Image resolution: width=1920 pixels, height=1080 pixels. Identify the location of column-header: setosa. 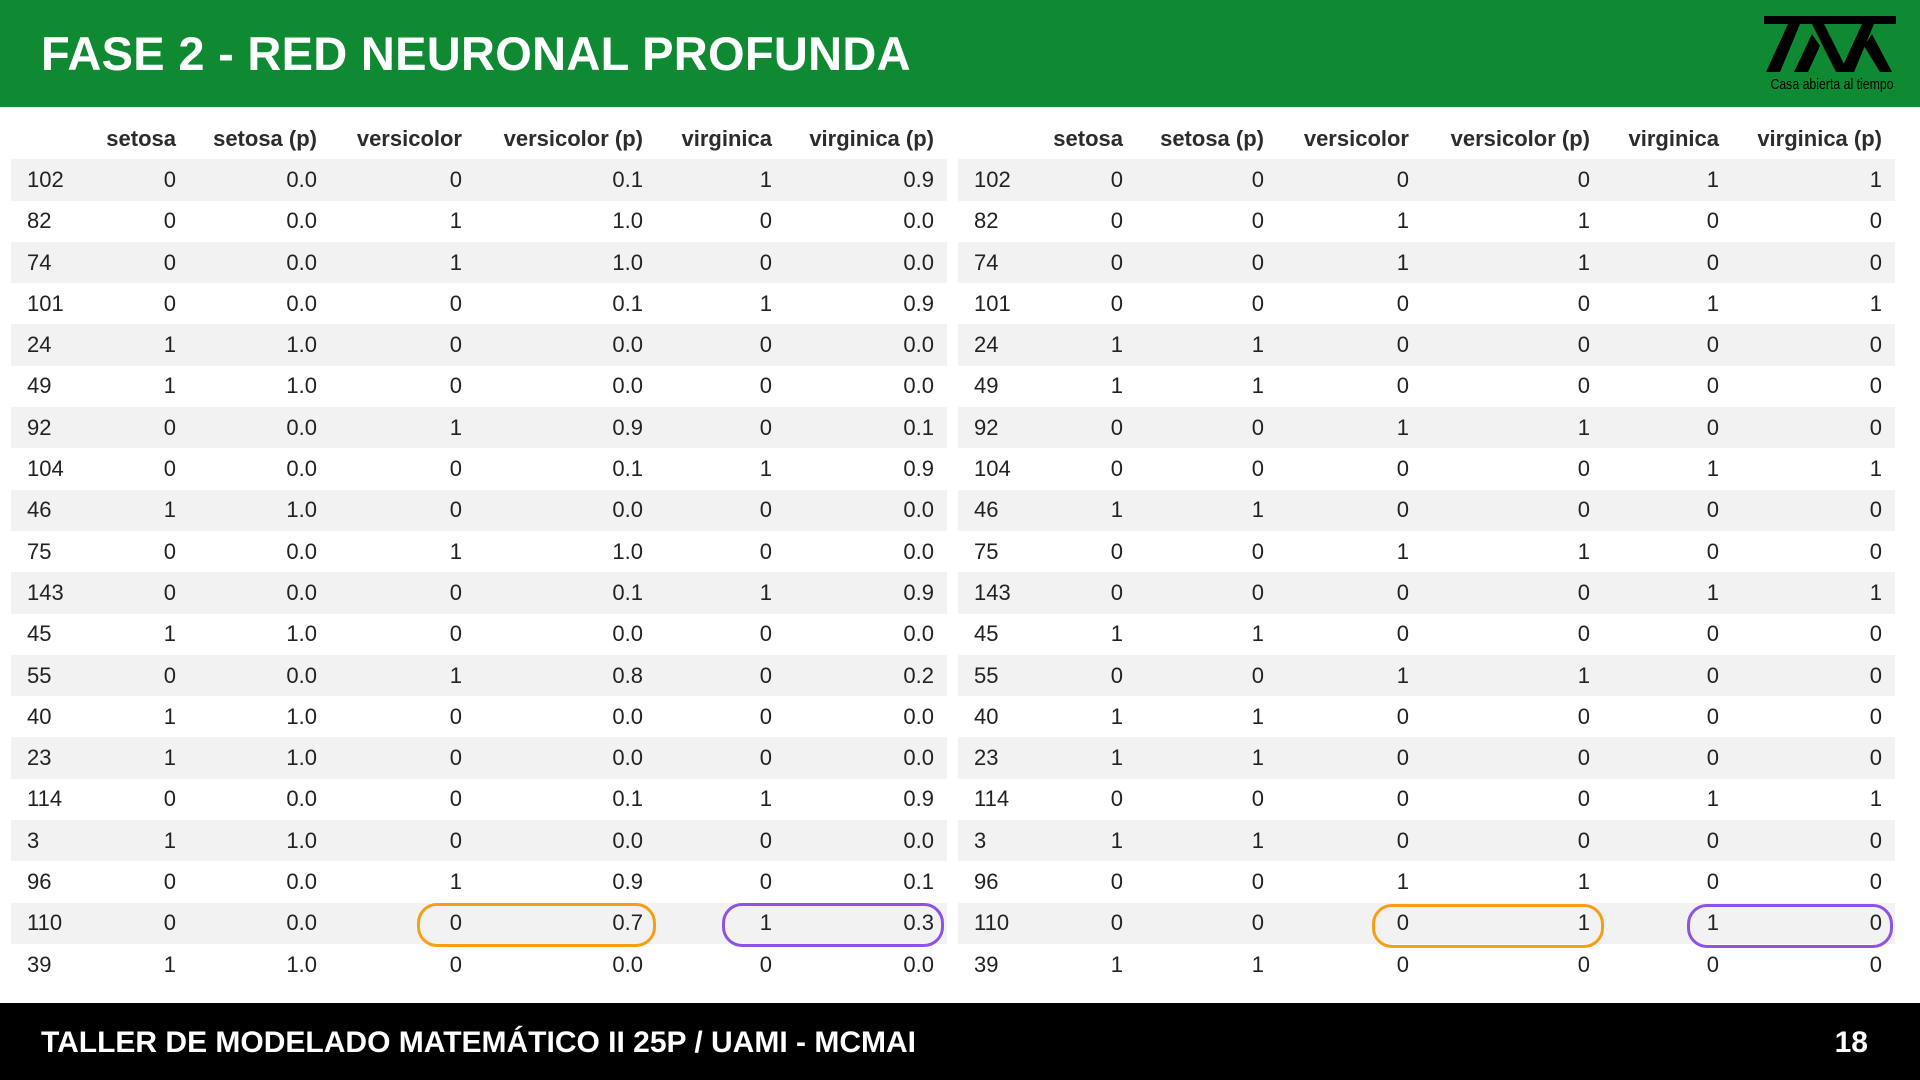
(136, 139).